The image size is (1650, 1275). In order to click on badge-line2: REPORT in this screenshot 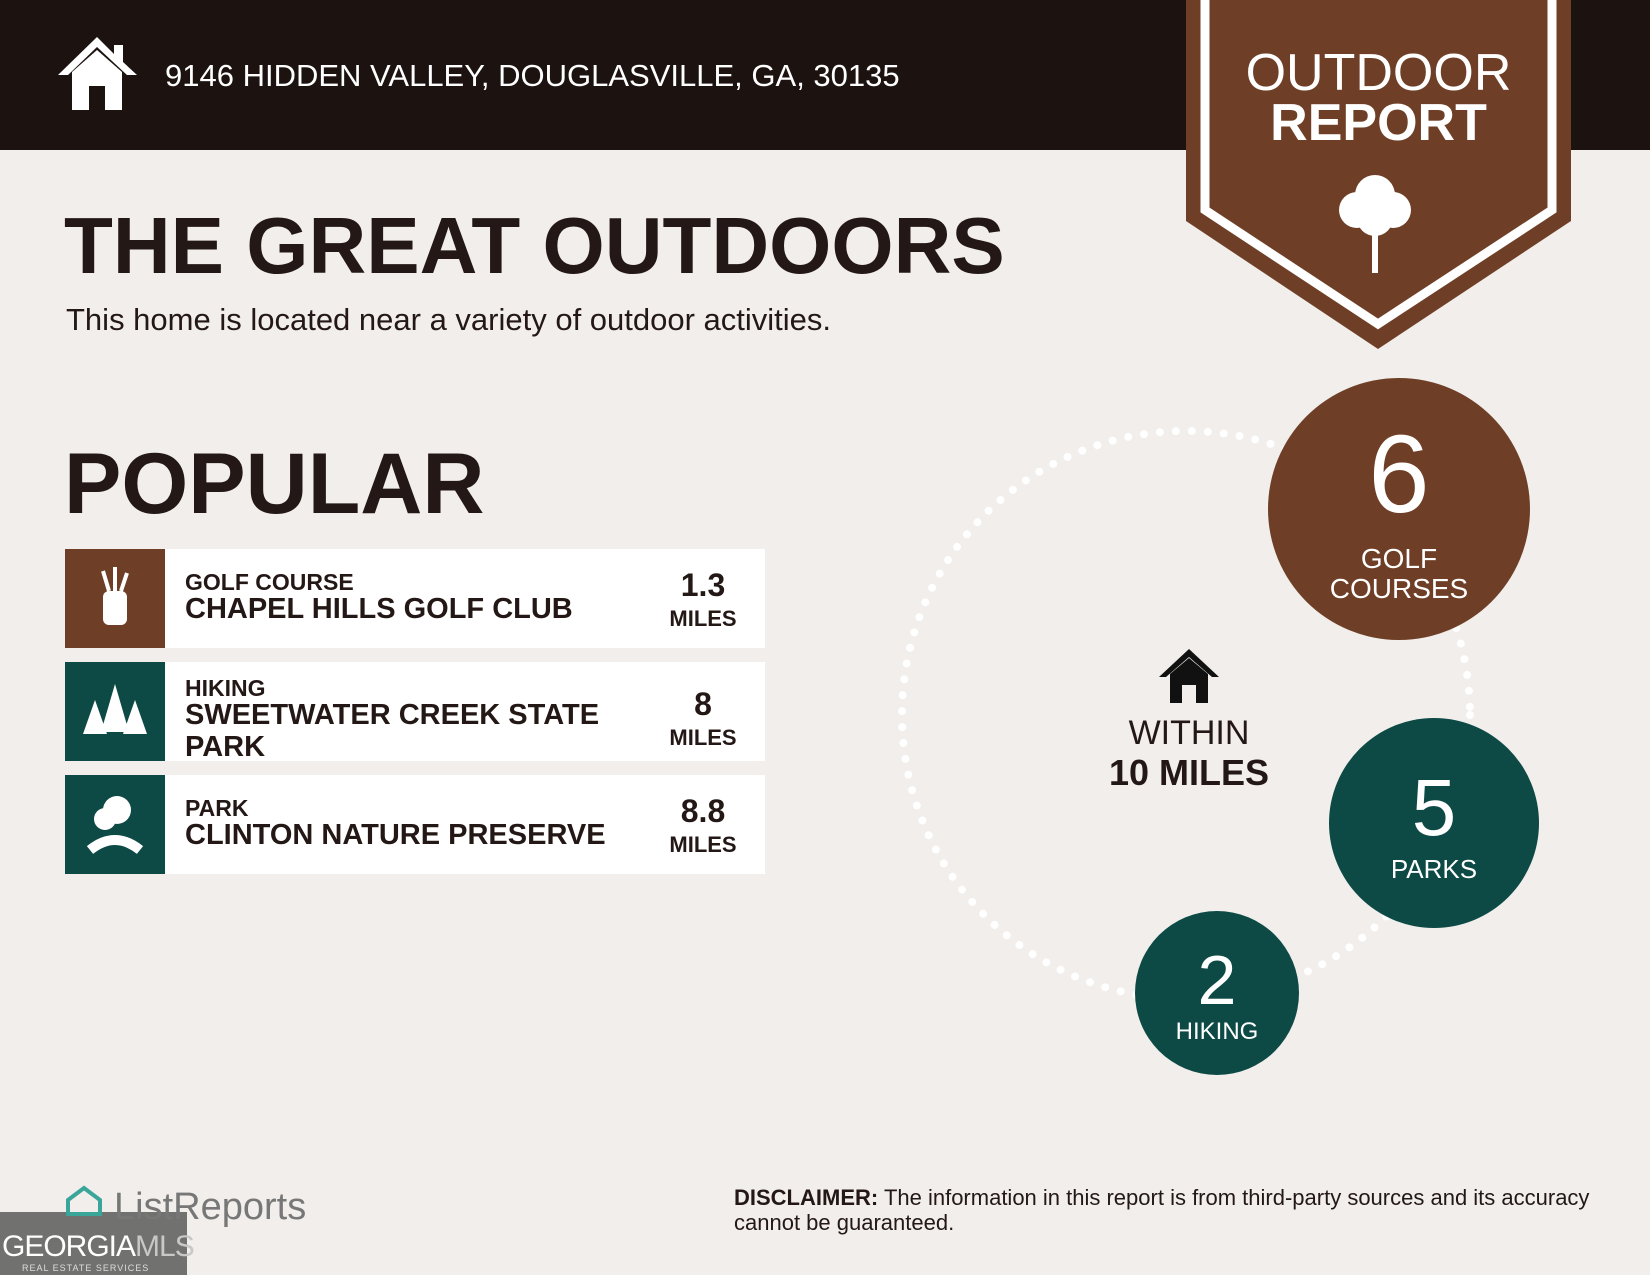, I will do `click(1378, 123)`.